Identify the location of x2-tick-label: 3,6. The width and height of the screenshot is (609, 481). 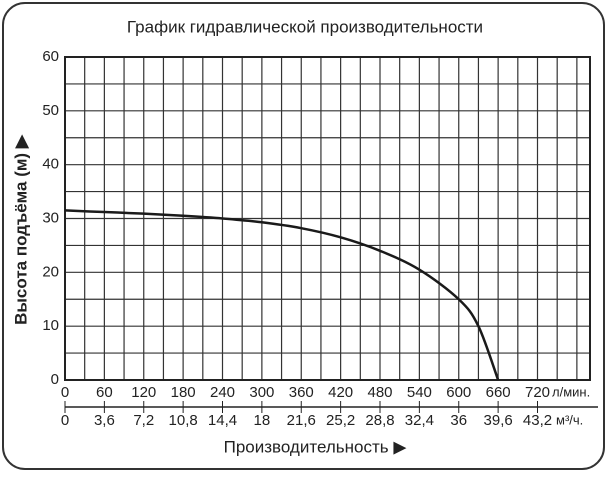
(104, 420).